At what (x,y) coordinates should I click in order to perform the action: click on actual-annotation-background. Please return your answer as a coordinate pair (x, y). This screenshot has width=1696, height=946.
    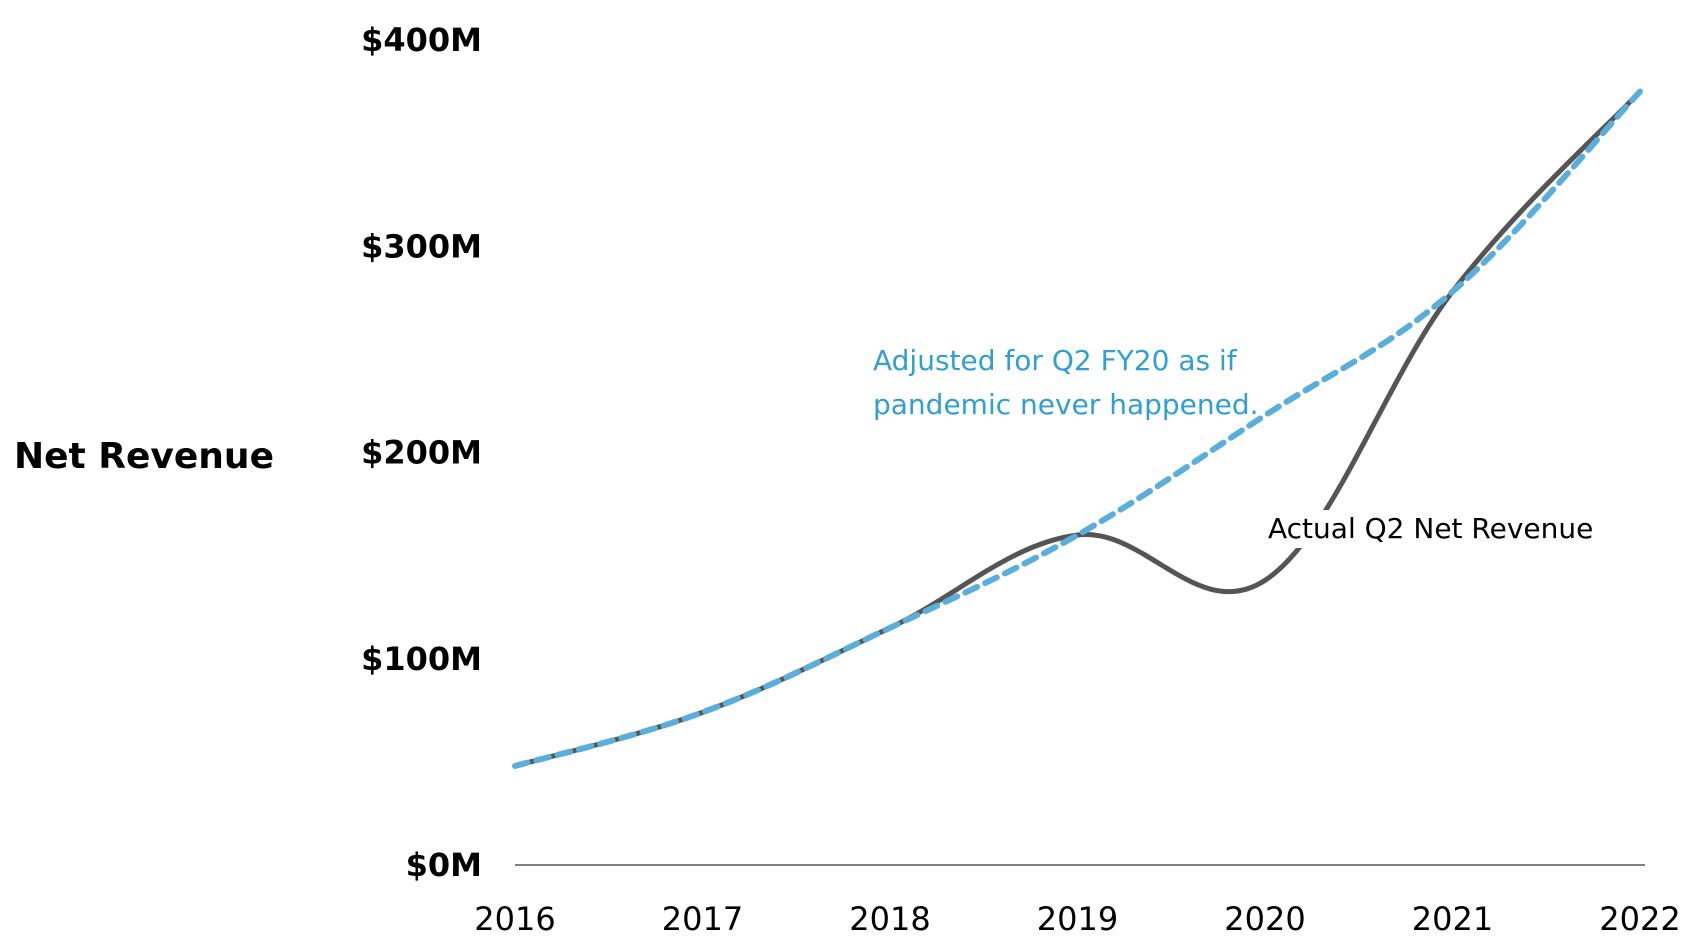
    Looking at the image, I should click on (1448, 529).